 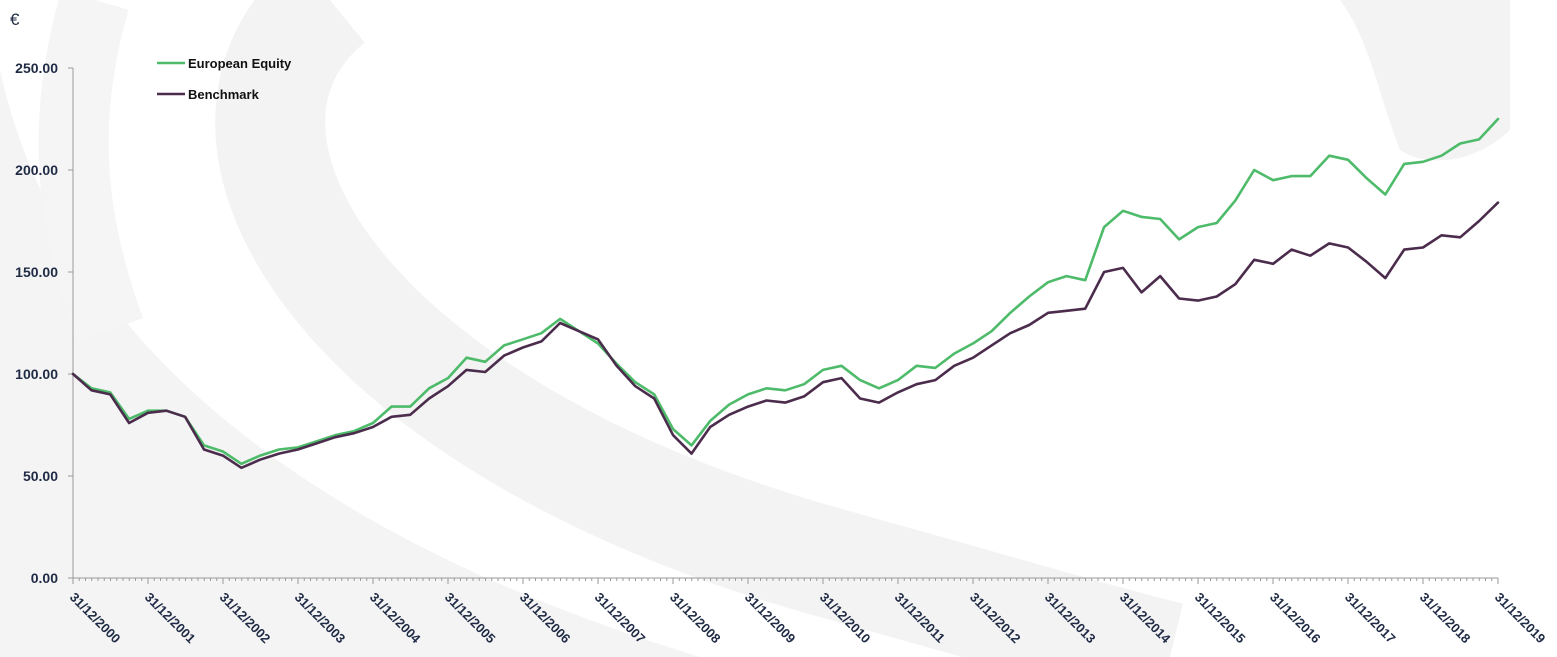 I want to click on legend-label-benchmark: Benchmark, so click(x=224, y=94).